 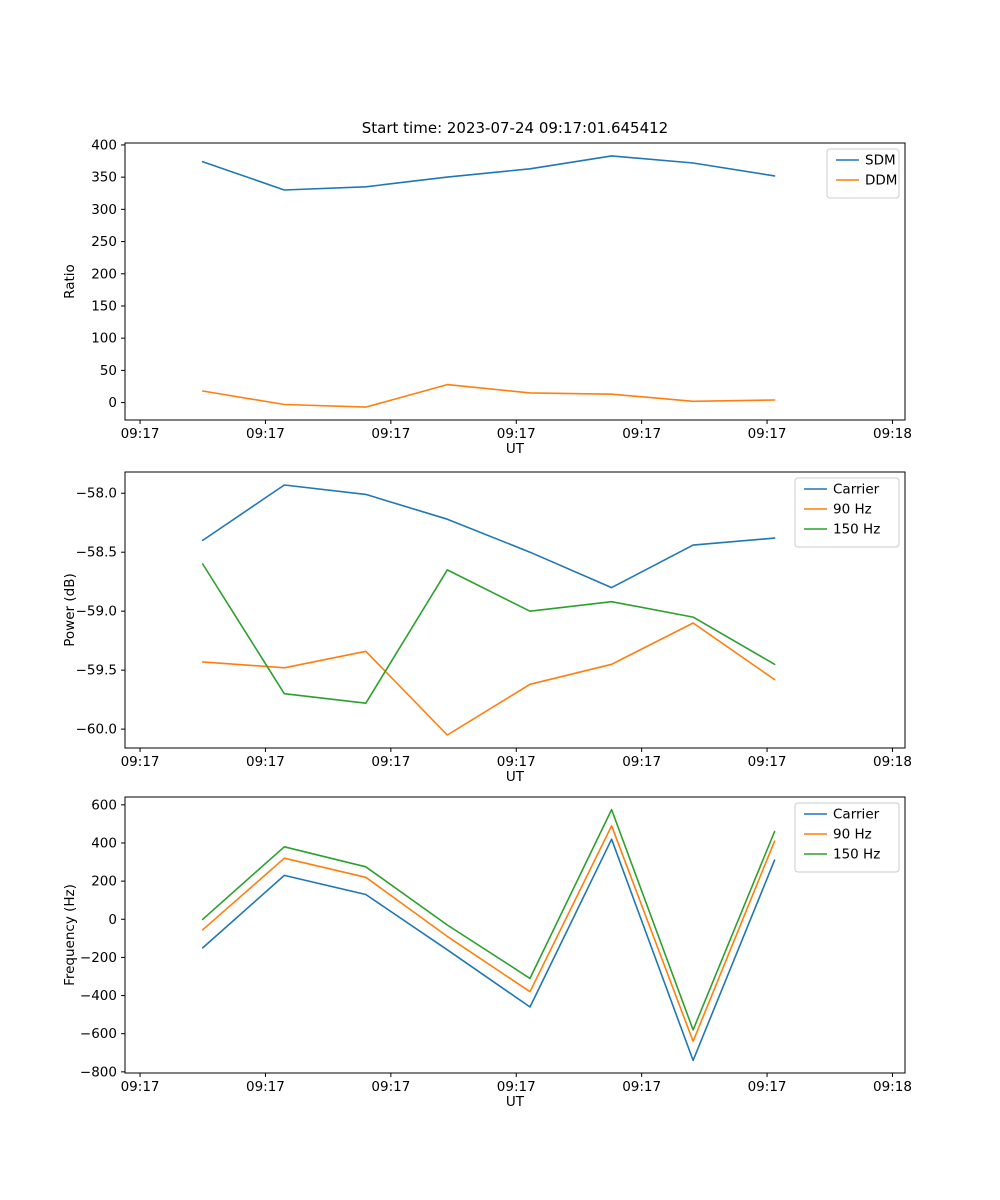 I want to click on y-tick-label: 250, so click(x=104, y=242).